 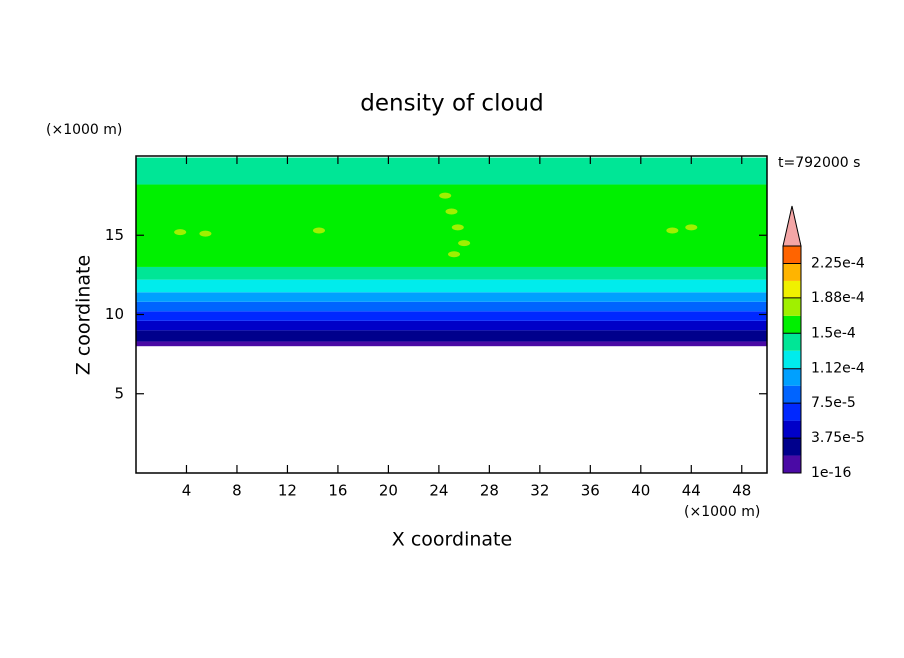 What do you see at coordinates (114, 235) in the screenshot?
I see `y-tick-label: 15` at bounding box center [114, 235].